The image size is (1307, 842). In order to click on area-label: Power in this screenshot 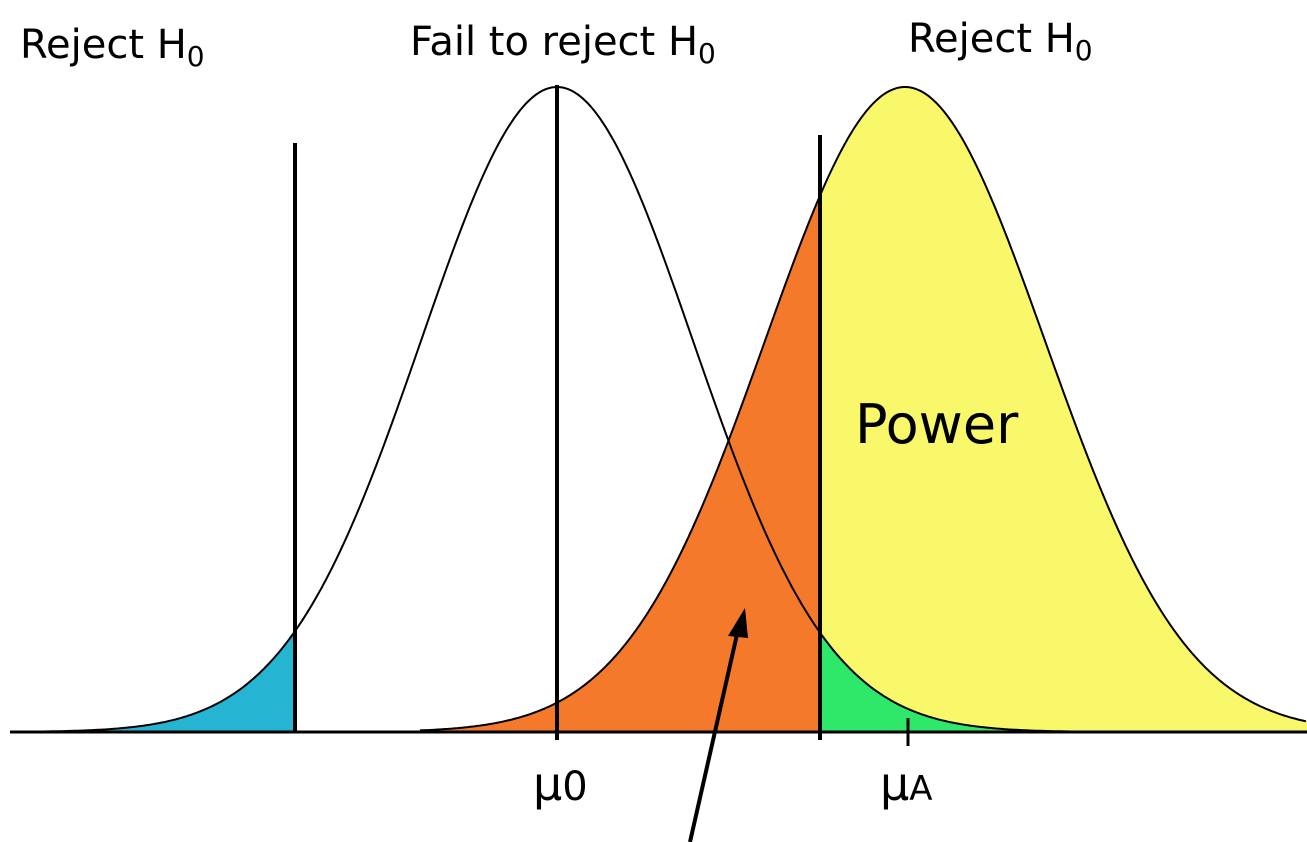, I will do `click(937, 424)`.